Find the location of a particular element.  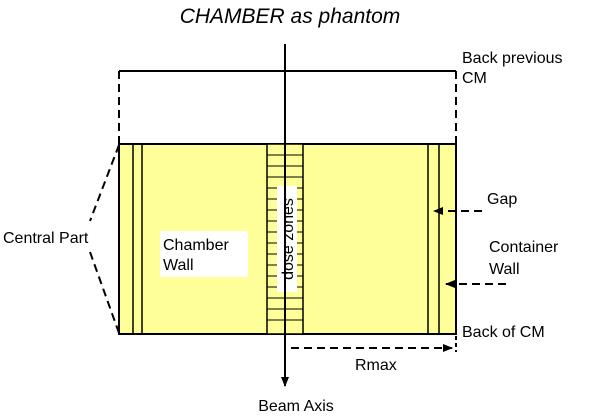

diagram-title: CHAMBER as phantom is located at coordinates (290, 16).